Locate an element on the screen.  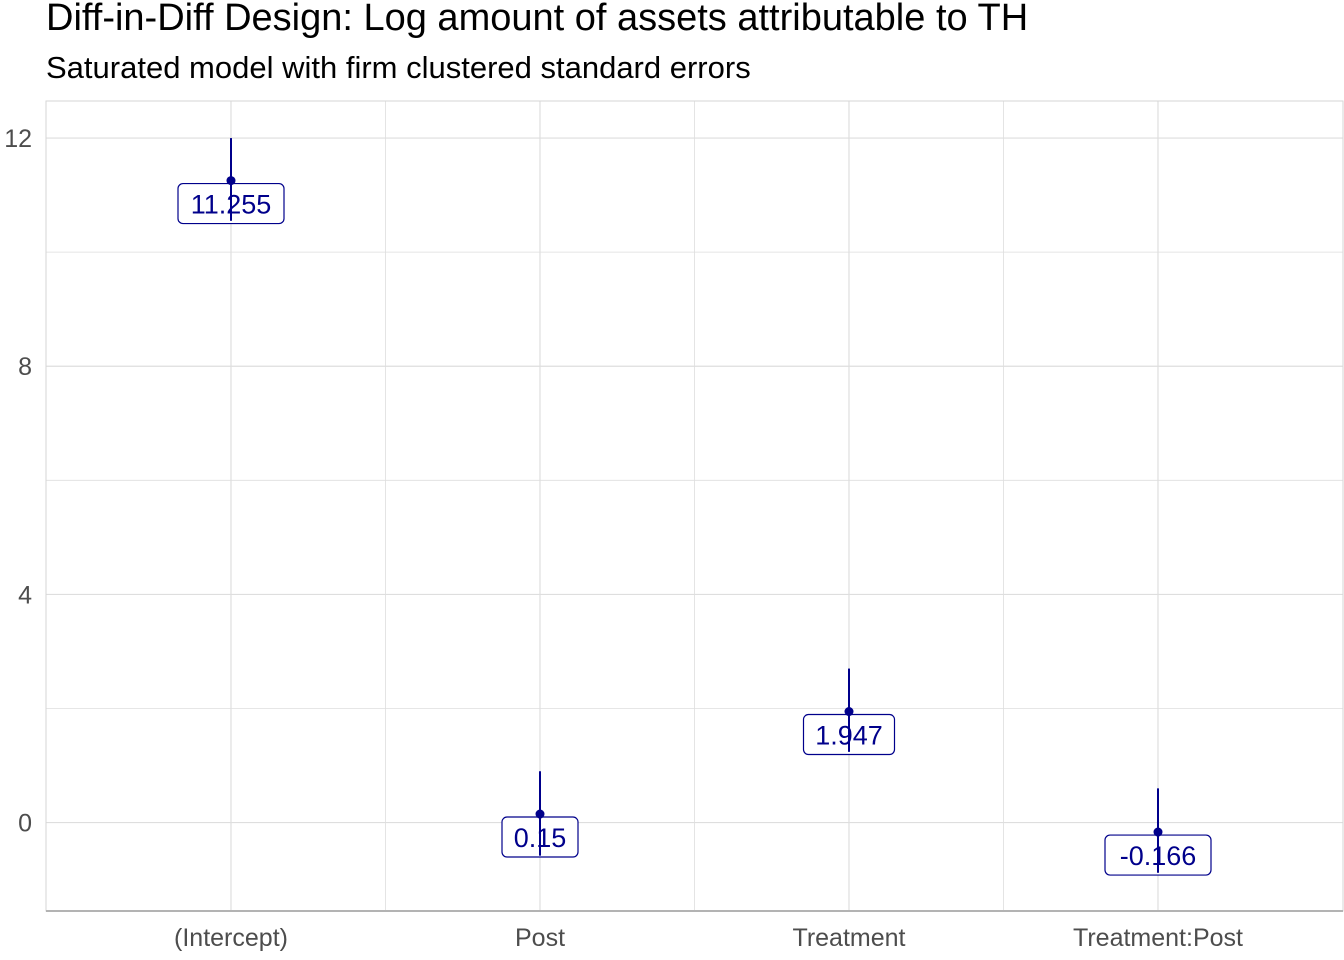
y-tick-label: 4 is located at coordinates (25, 595).